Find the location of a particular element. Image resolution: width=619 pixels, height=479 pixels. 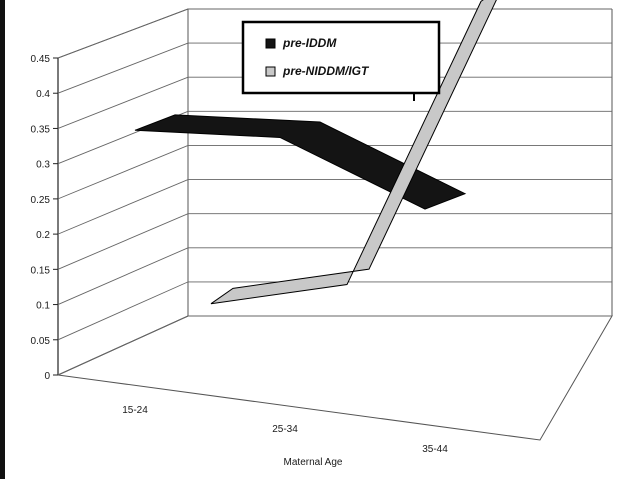

y-tick-labels: 0 0.05 0.1 0.15 0.2 0.25 0.3 0.35 0.4 0.45 is located at coordinates (41, 218).